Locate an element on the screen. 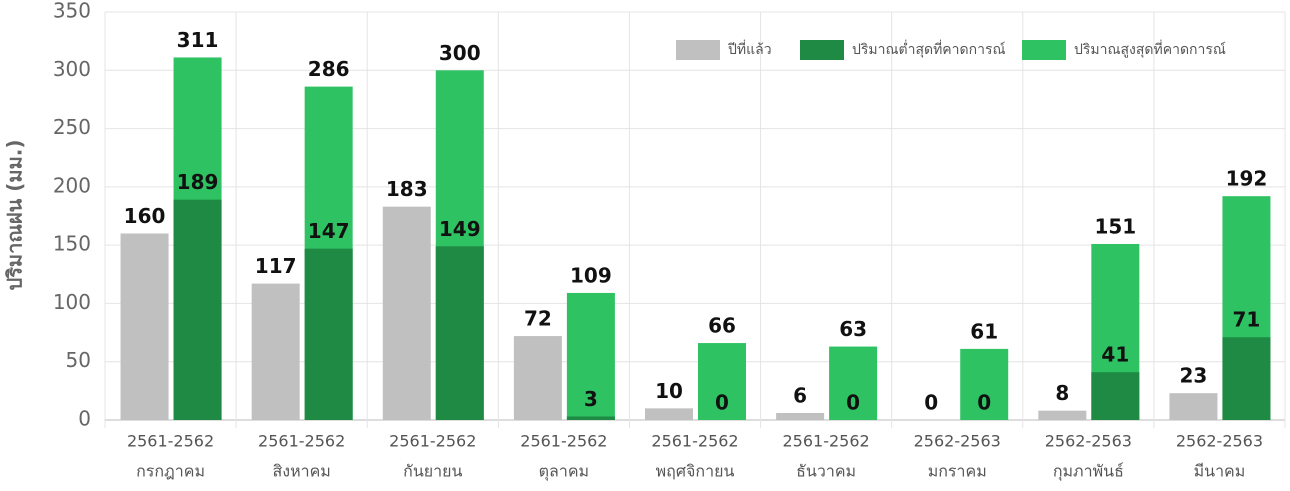 The width and height of the screenshot is (1290, 491). value-label: 109 is located at coordinates (591, 275).